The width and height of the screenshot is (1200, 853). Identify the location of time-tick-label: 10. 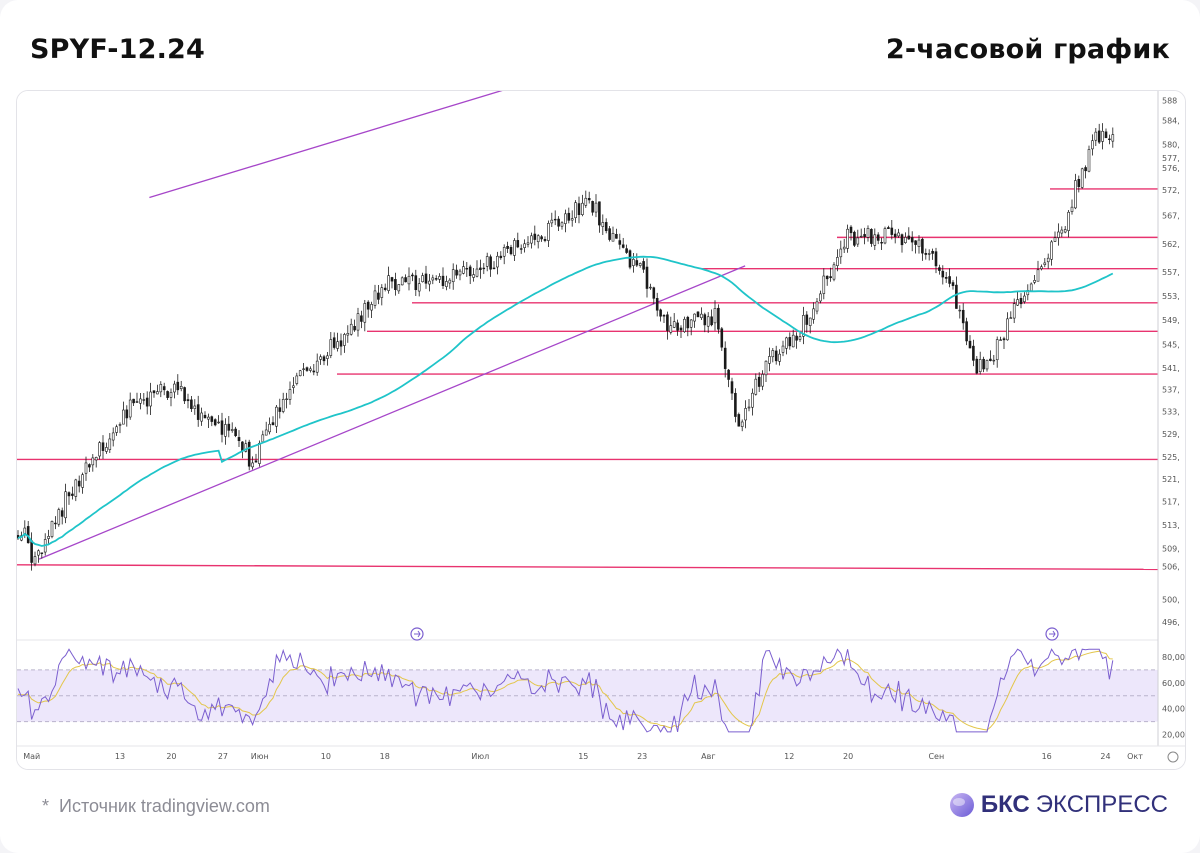
(326, 756).